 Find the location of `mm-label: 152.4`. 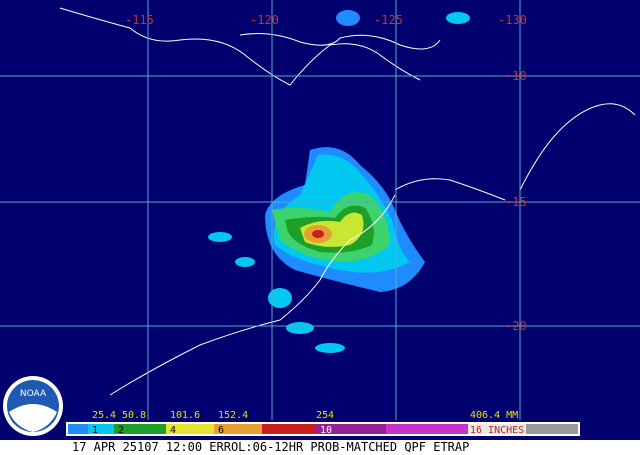

mm-label: 152.4 is located at coordinates (233, 415).